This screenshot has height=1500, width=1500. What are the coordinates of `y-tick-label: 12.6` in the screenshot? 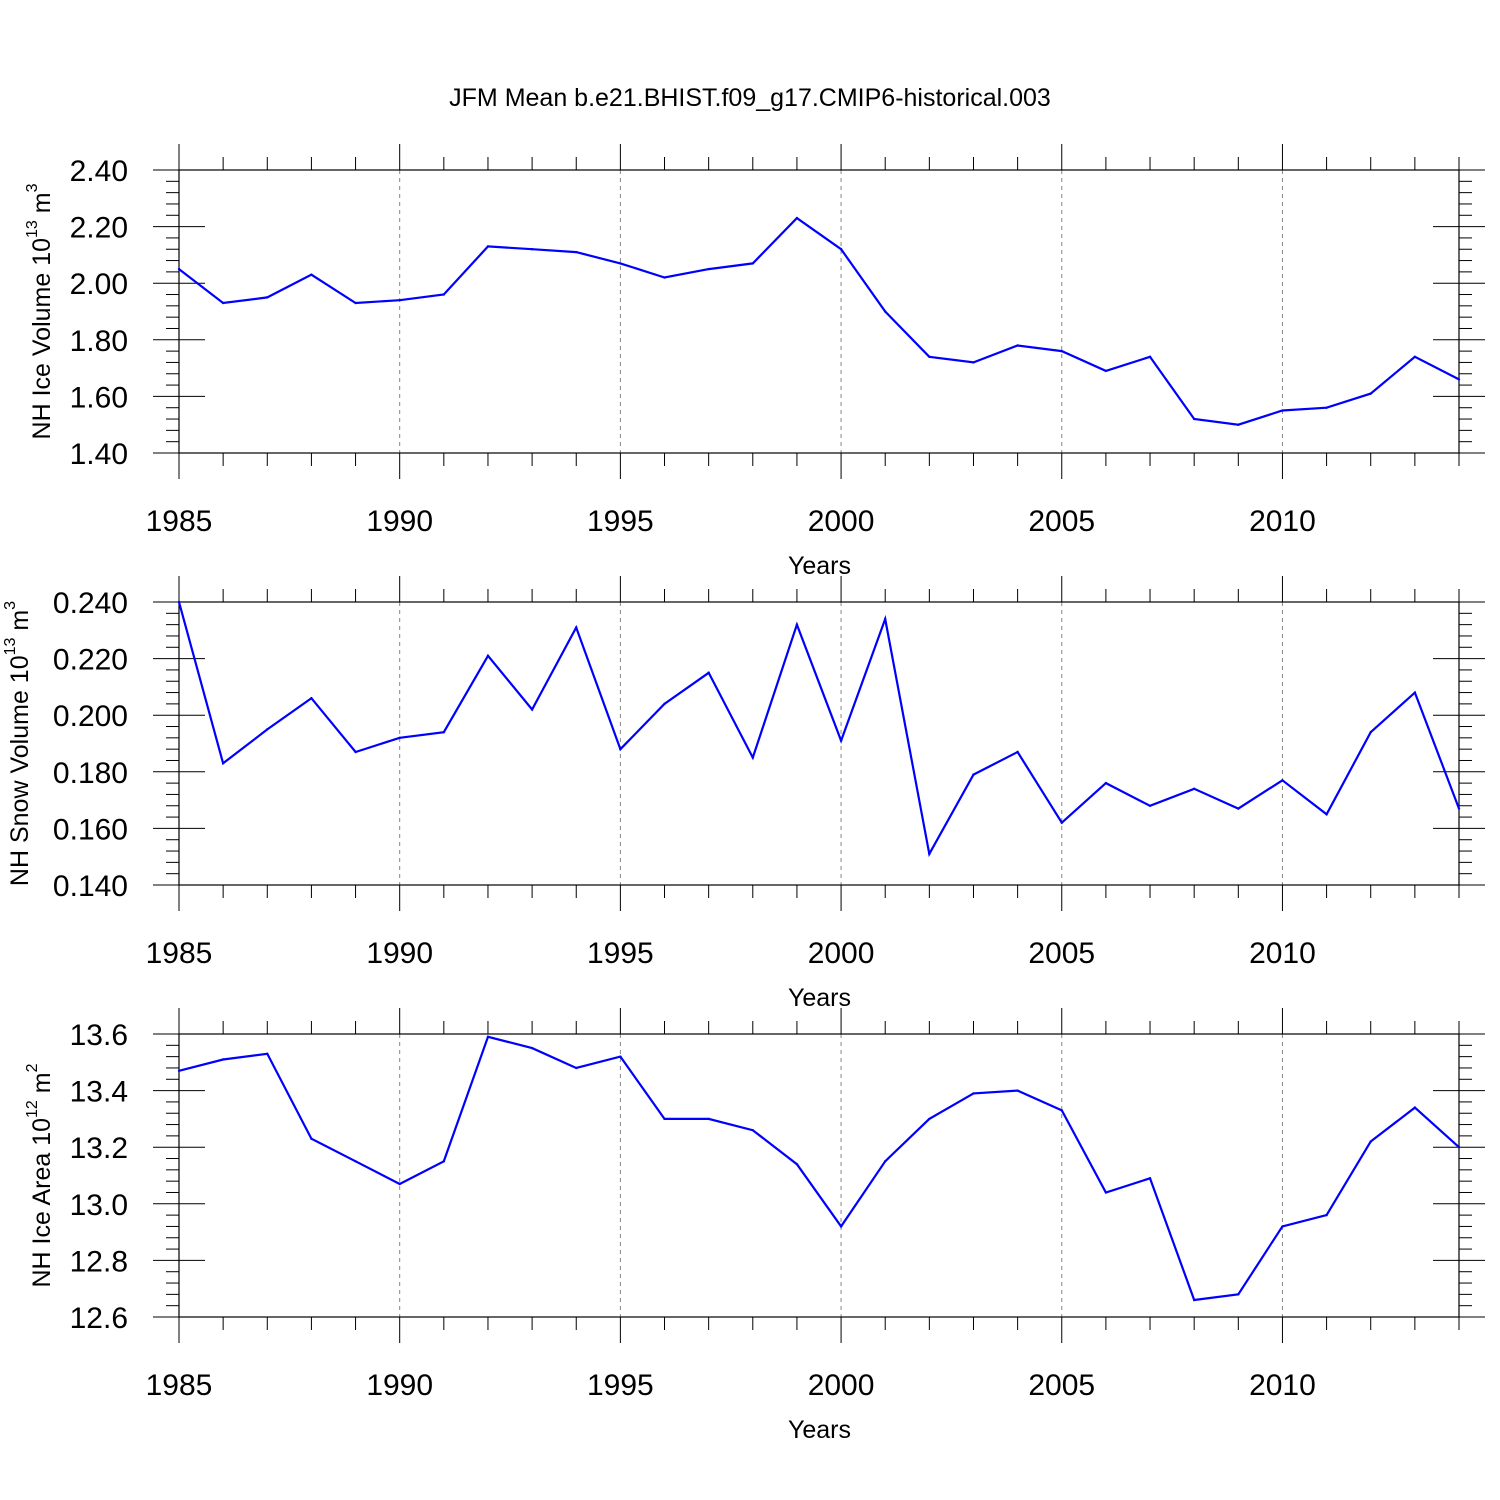 It's located at (99, 1318).